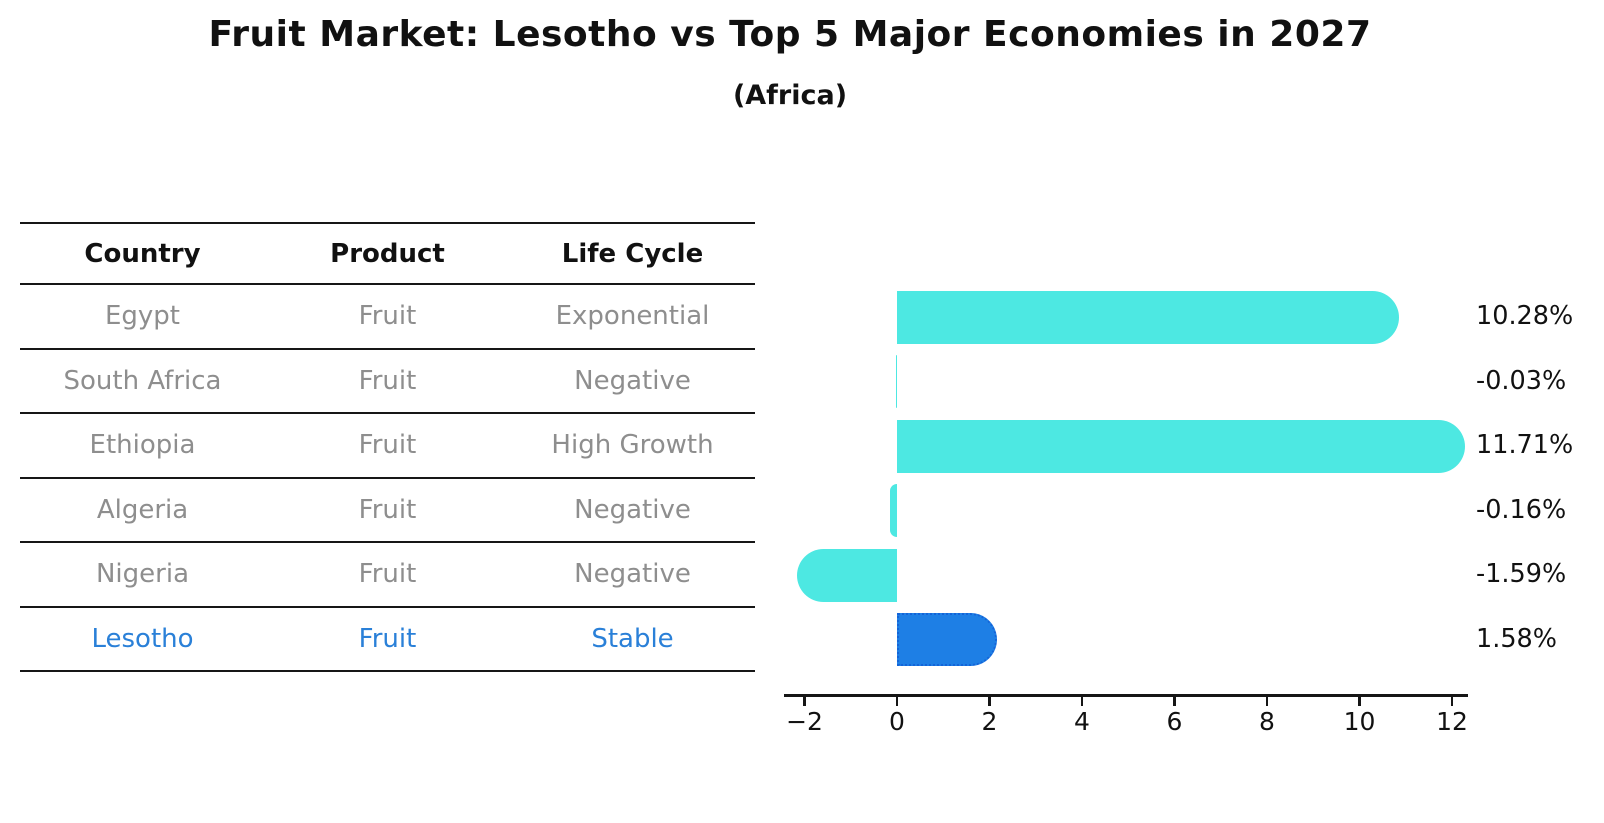  Describe the element at coordinates (632, 445) in the screenshot. I see `table-cell-life-cycle: High Growth` at that location.